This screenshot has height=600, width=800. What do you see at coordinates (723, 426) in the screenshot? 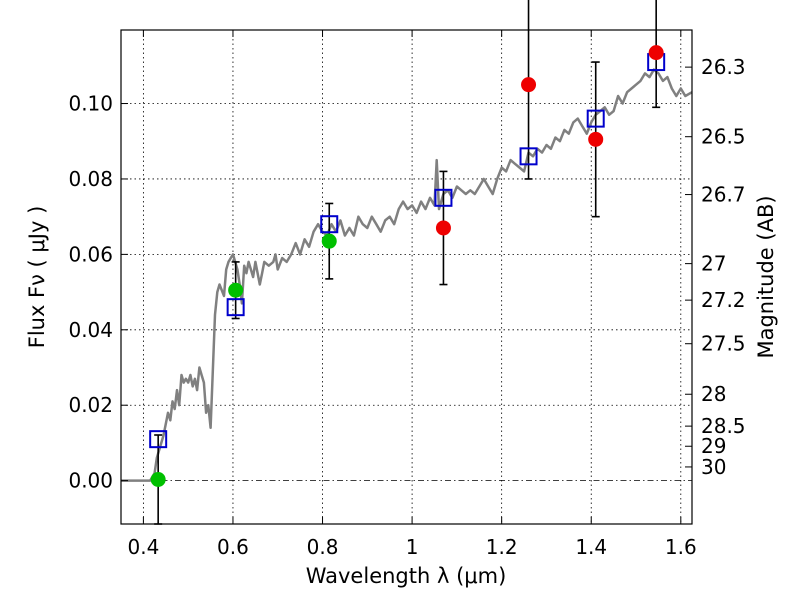
I see `y2-tick-label: 28.5` at bounding box center [723, 426].